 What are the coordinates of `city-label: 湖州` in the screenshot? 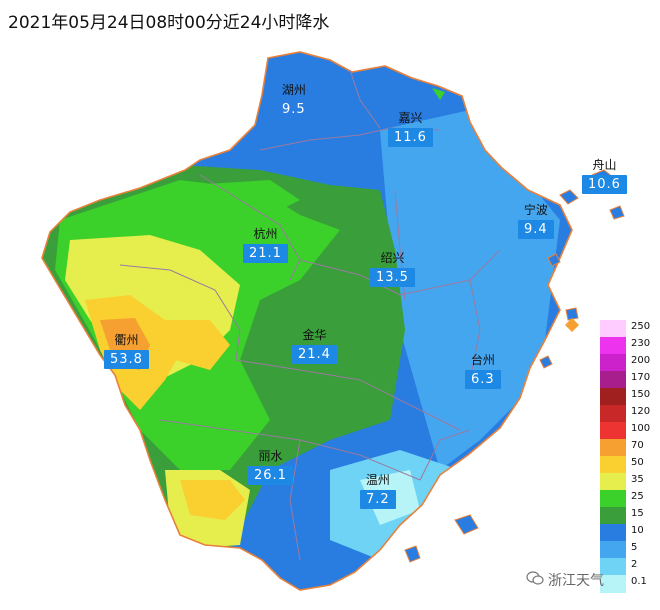 It's located at (293, 90).